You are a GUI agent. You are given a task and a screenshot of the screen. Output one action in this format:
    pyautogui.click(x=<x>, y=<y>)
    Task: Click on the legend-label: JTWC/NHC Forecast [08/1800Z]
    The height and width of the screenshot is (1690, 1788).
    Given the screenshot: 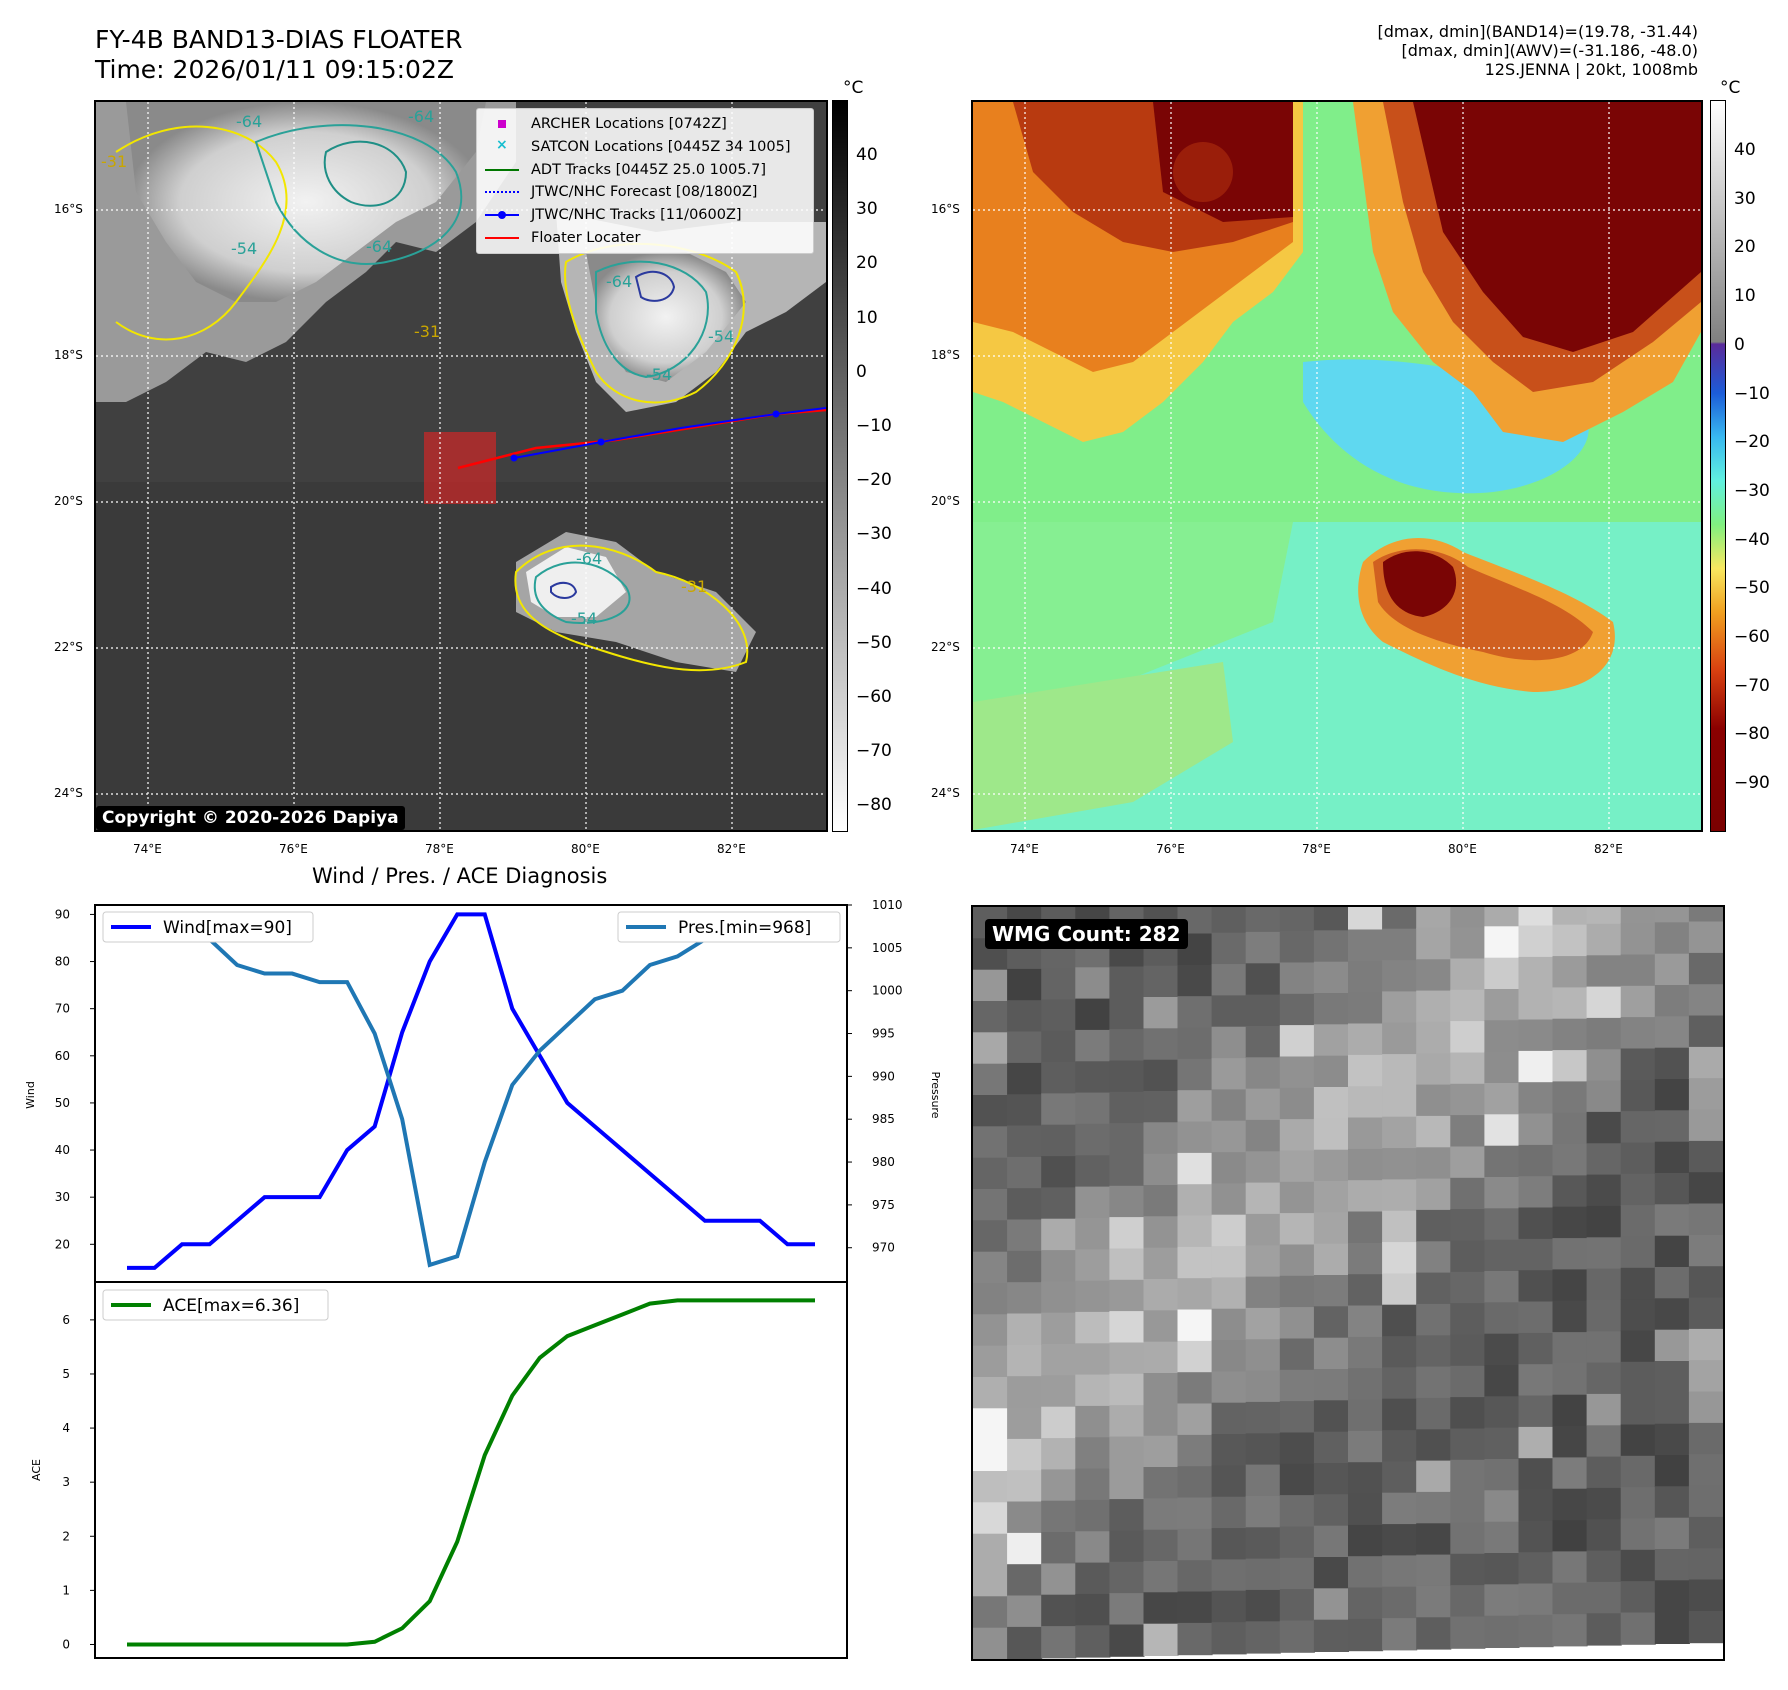 What is the action you would take?
    pyautogui.click(x=644, y=192)
    